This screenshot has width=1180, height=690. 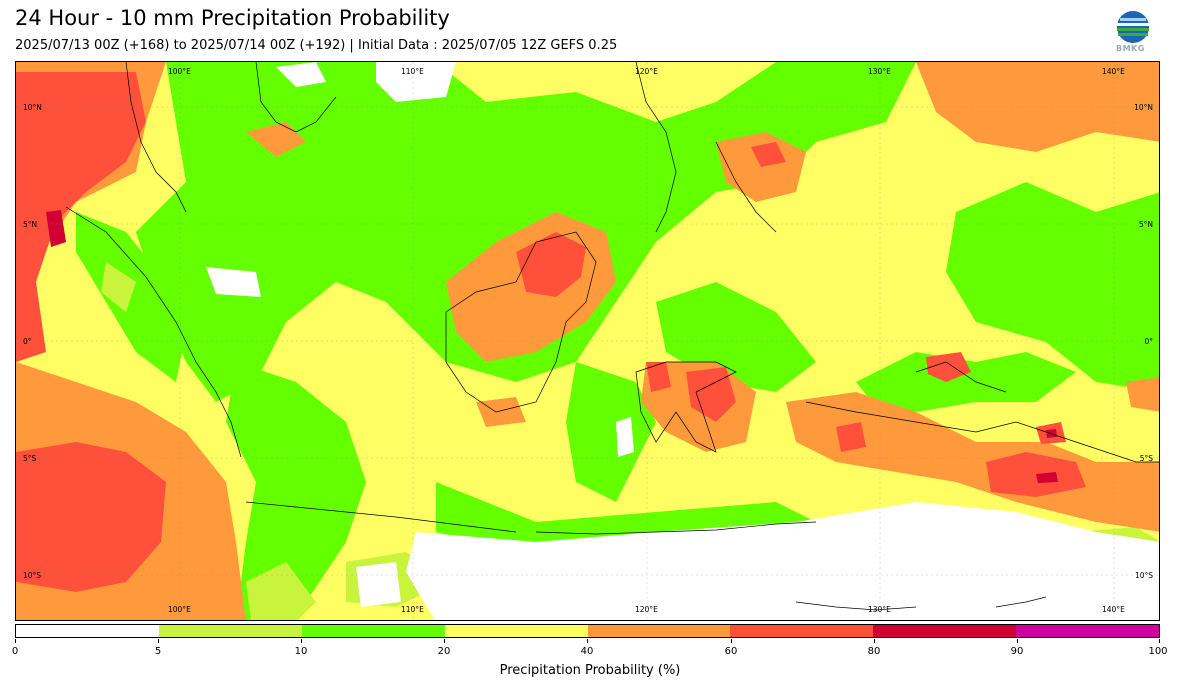 I want to click on lon-label-bottom: 120°E, so click(x=646, y=609).